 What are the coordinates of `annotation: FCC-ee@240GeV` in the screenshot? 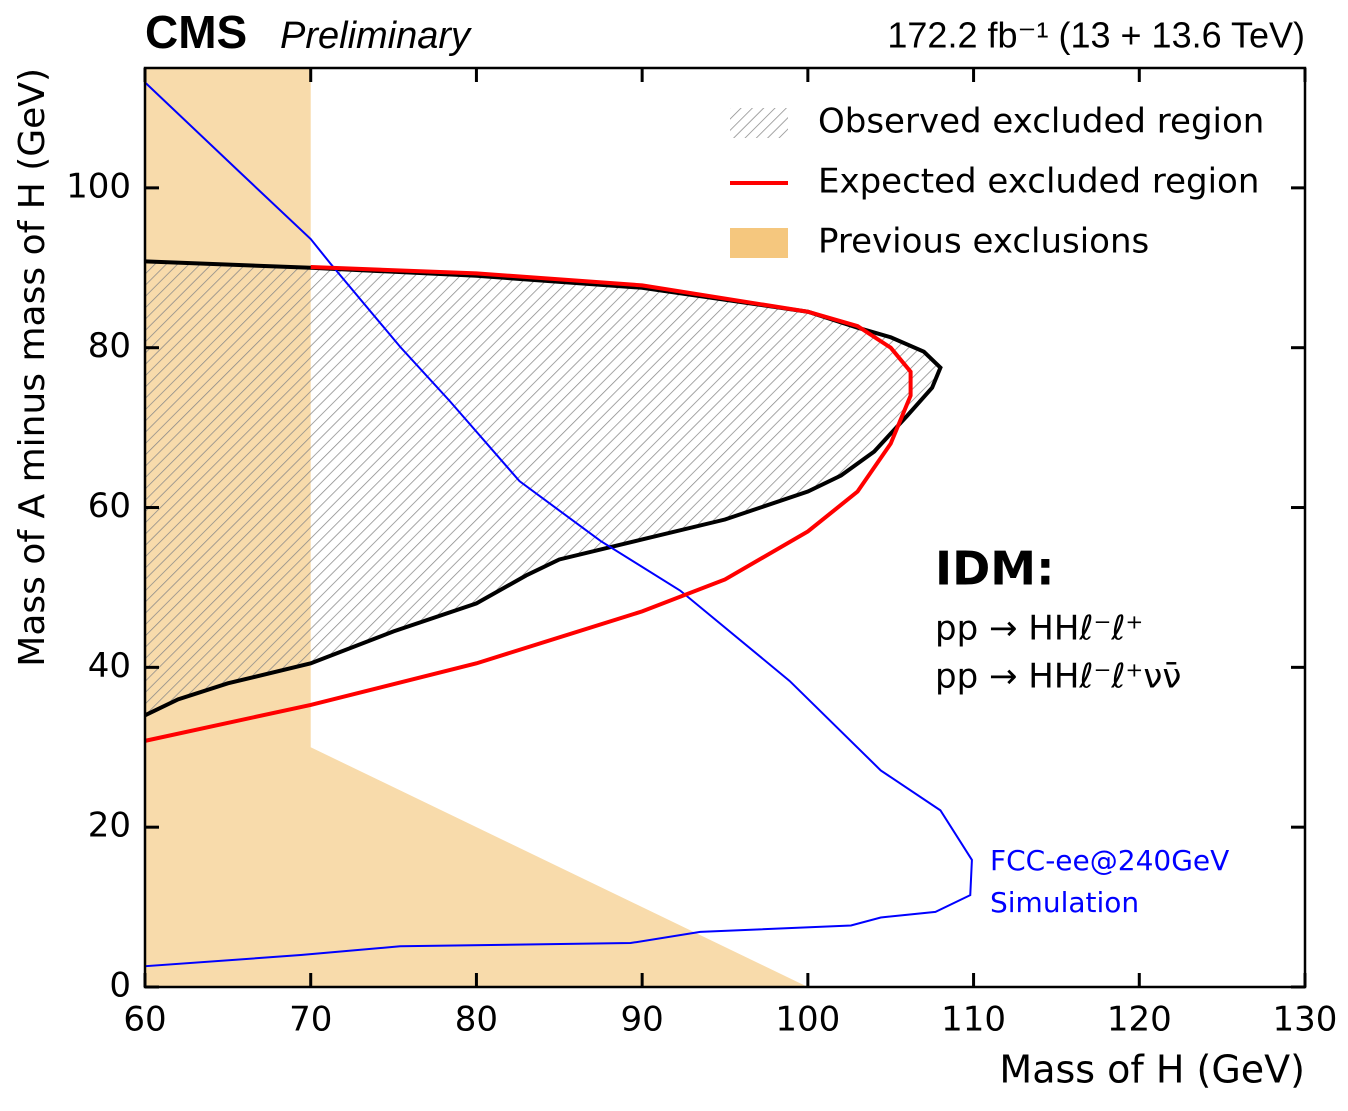 It's located at (1109, 860).